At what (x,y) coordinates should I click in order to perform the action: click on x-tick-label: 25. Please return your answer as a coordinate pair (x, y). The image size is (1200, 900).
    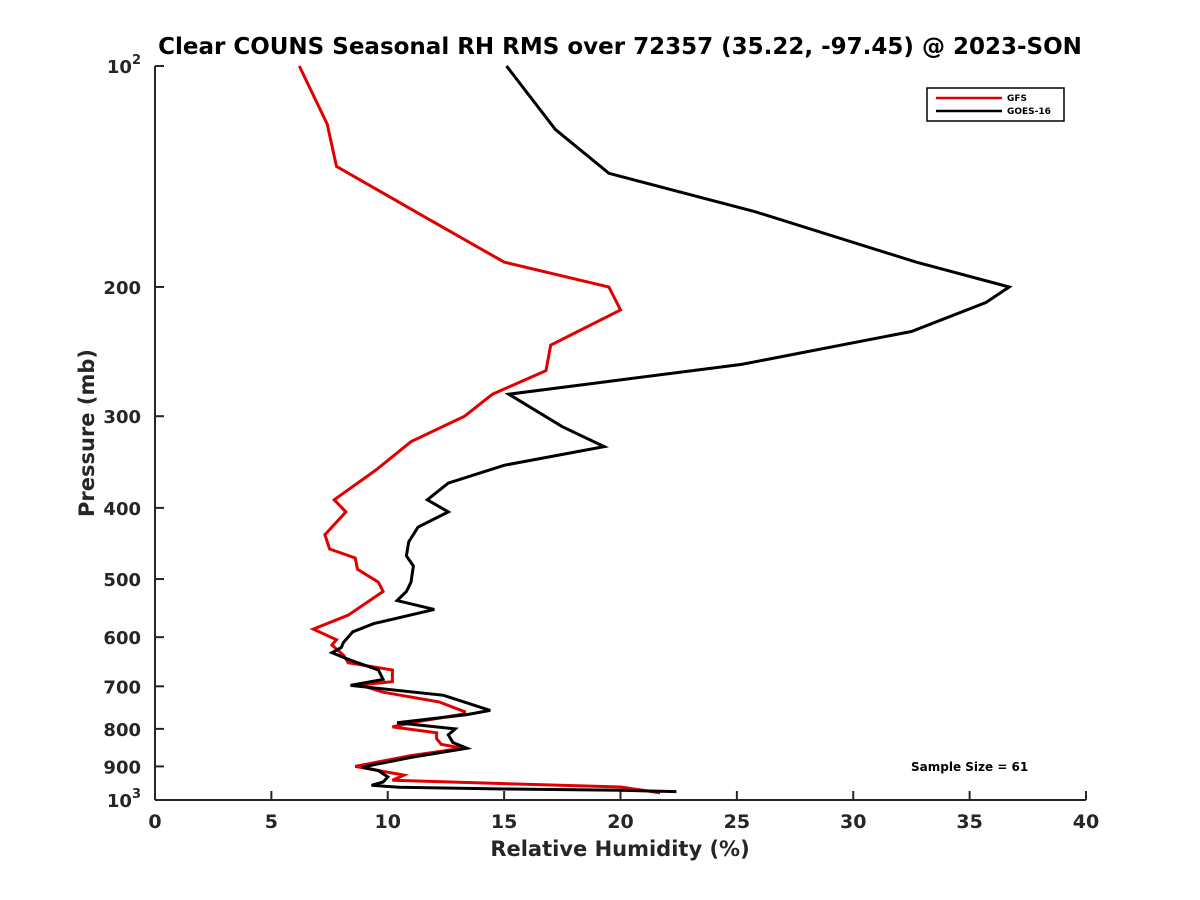
    Looking at the image, I should click on (737, 822).